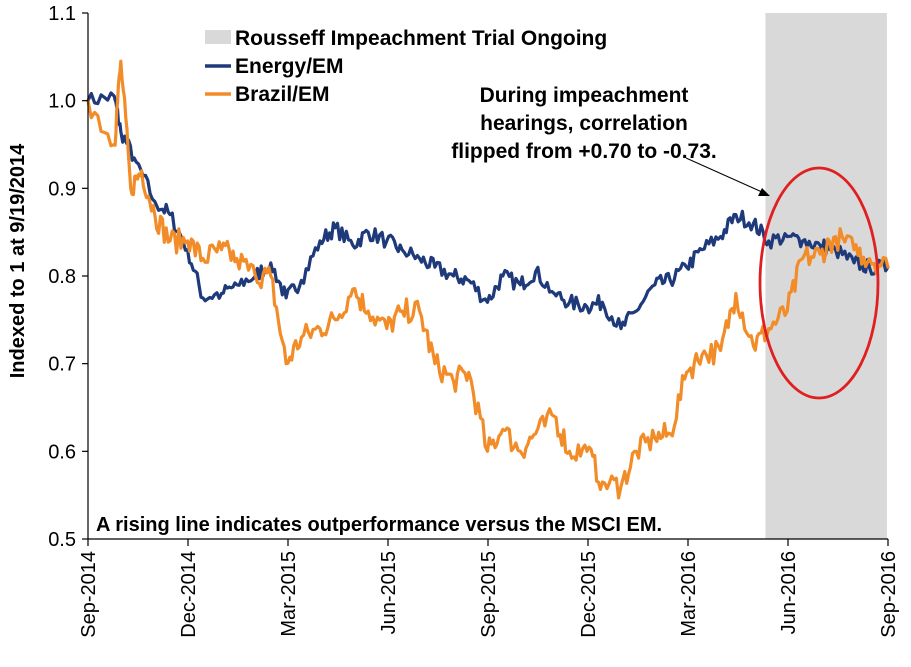 The height and width of the screenshot is (667, 911). I want to click on y-tick-label: 0.8, so click(62, 277).